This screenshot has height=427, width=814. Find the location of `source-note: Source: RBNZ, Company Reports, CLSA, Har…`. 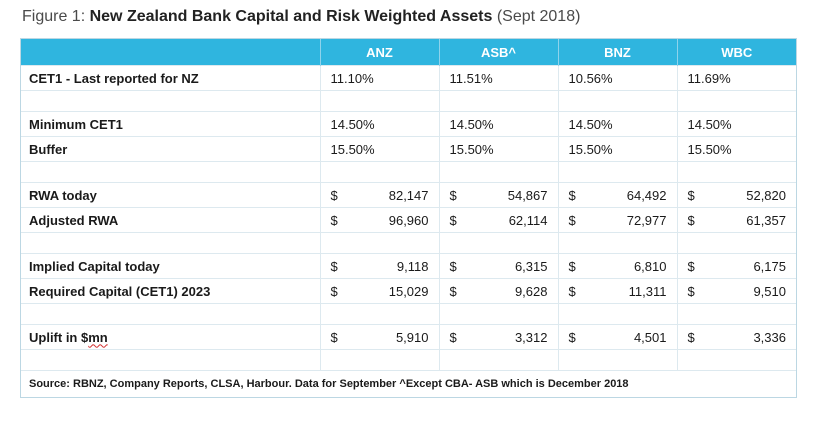

source-note: Source: RBNZ, Company Reports, CLSA, Har… is located at coordinates (408, 383).